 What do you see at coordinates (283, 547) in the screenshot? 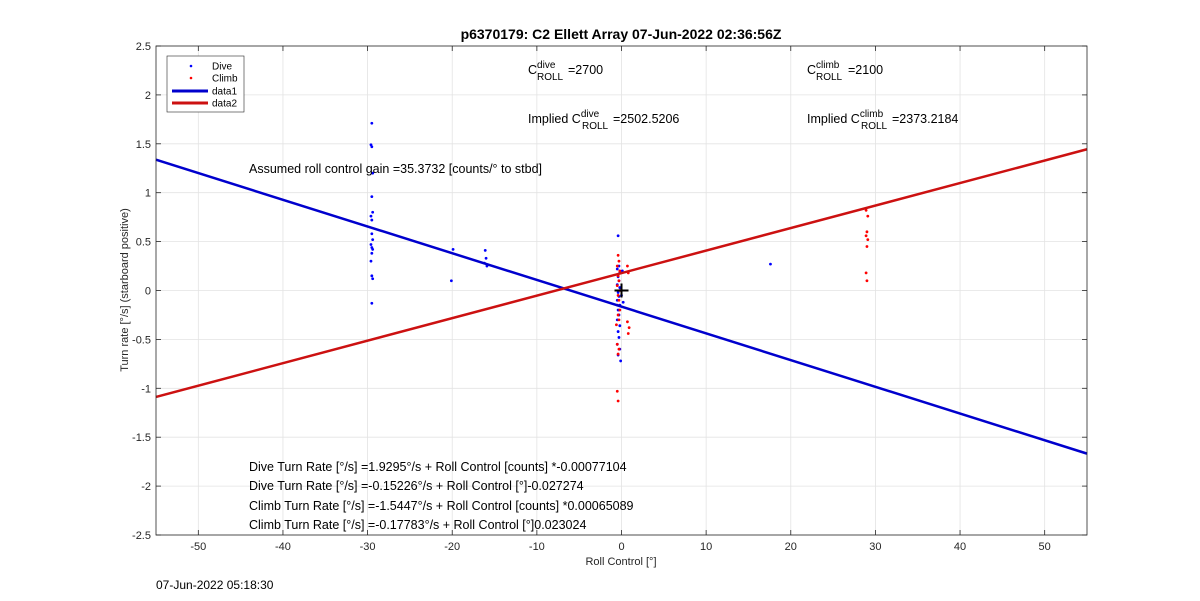
I see `x-tick-label: -40` at bounding box center [283, 547].